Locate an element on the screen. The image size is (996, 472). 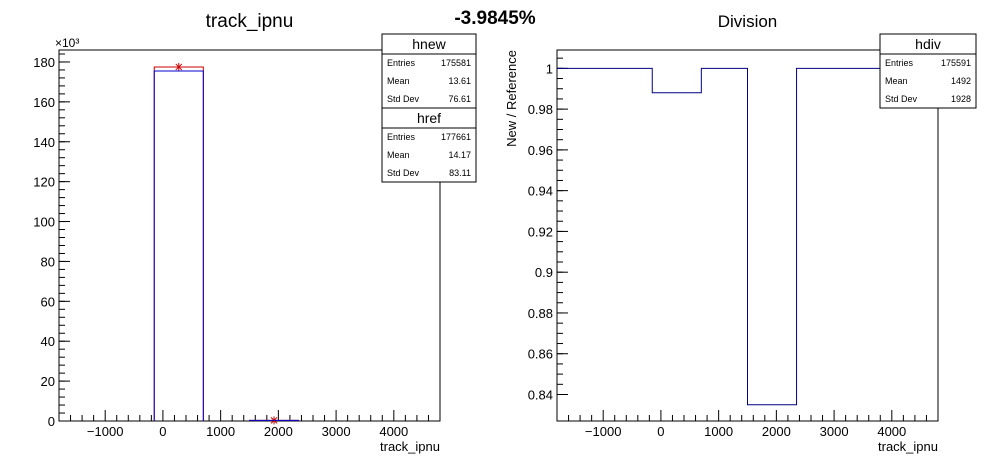
stats-value: 13.61 is located at coordinates (459, 81).